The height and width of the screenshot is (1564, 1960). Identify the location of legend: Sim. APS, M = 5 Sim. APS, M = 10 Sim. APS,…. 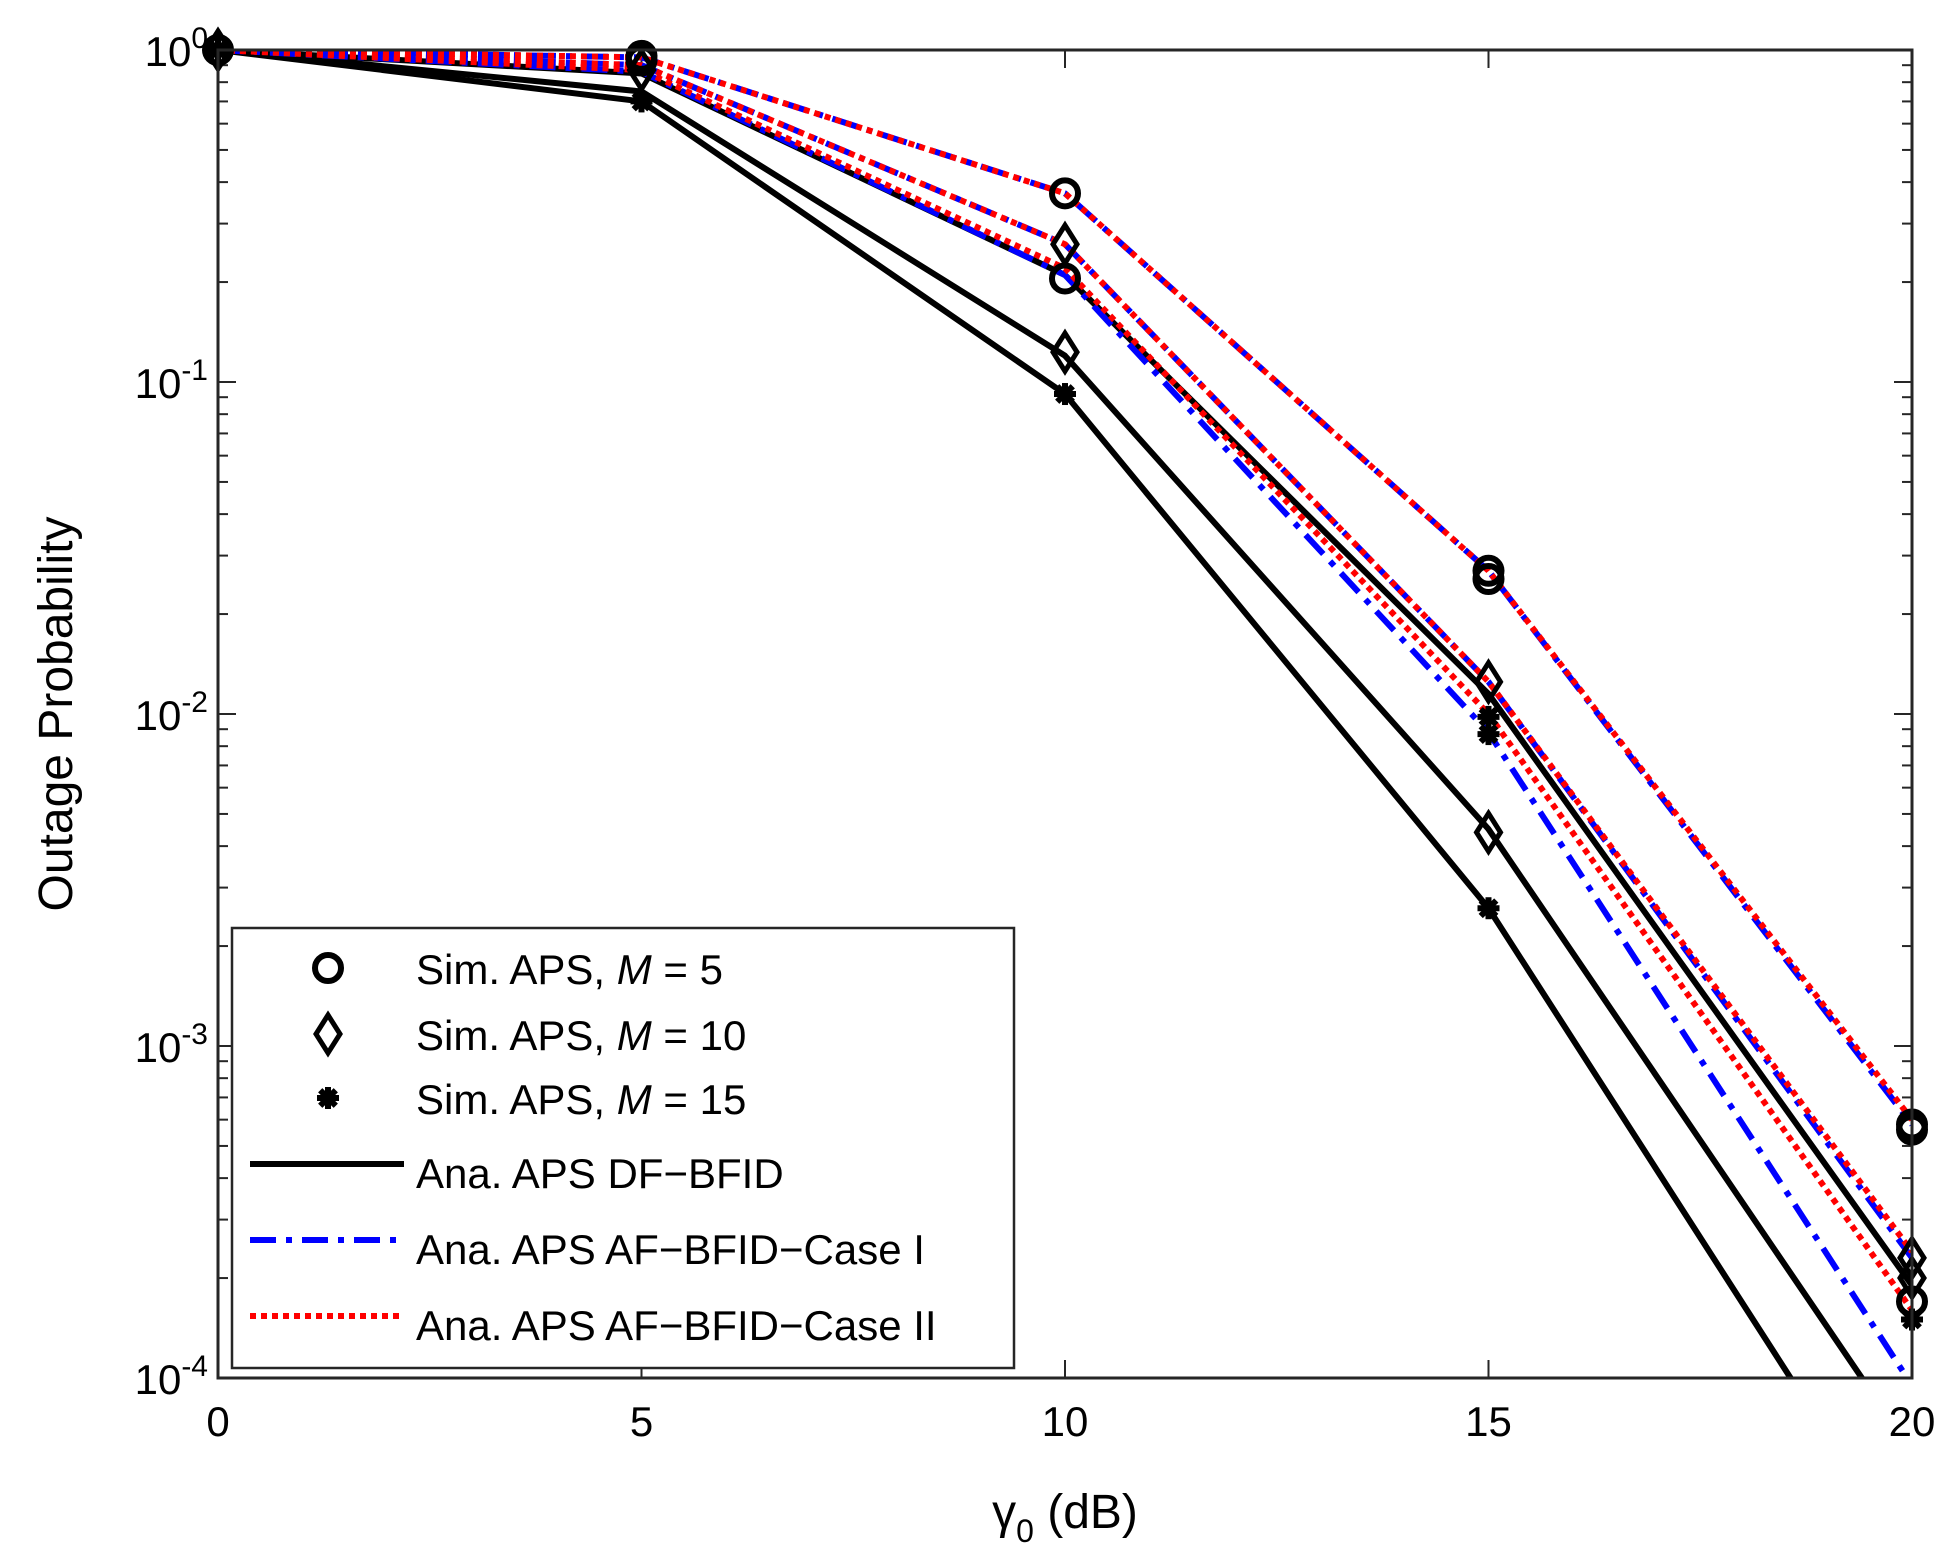
(623, 1148).